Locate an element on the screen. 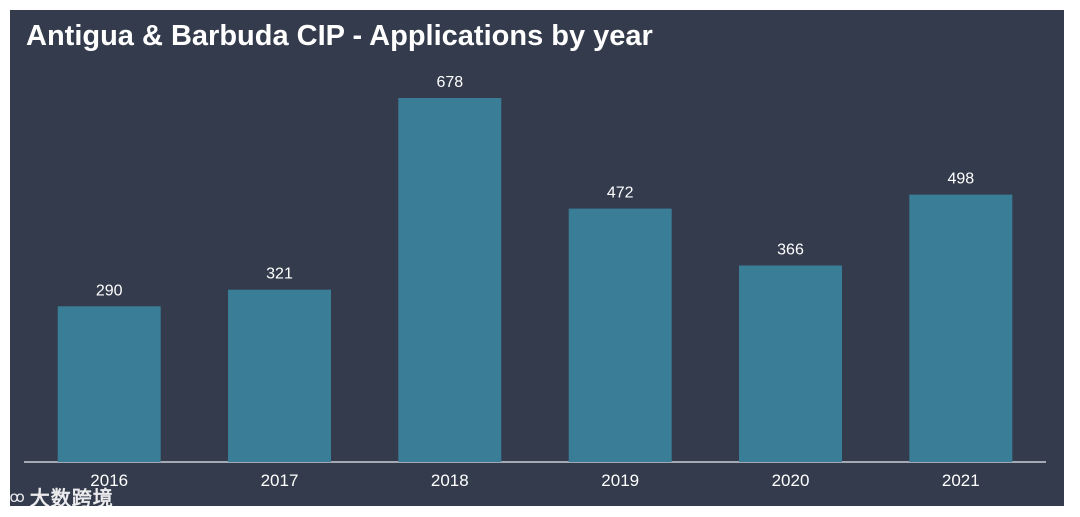  x-tick-2021: 2021 is located at coordinates (961, 480).